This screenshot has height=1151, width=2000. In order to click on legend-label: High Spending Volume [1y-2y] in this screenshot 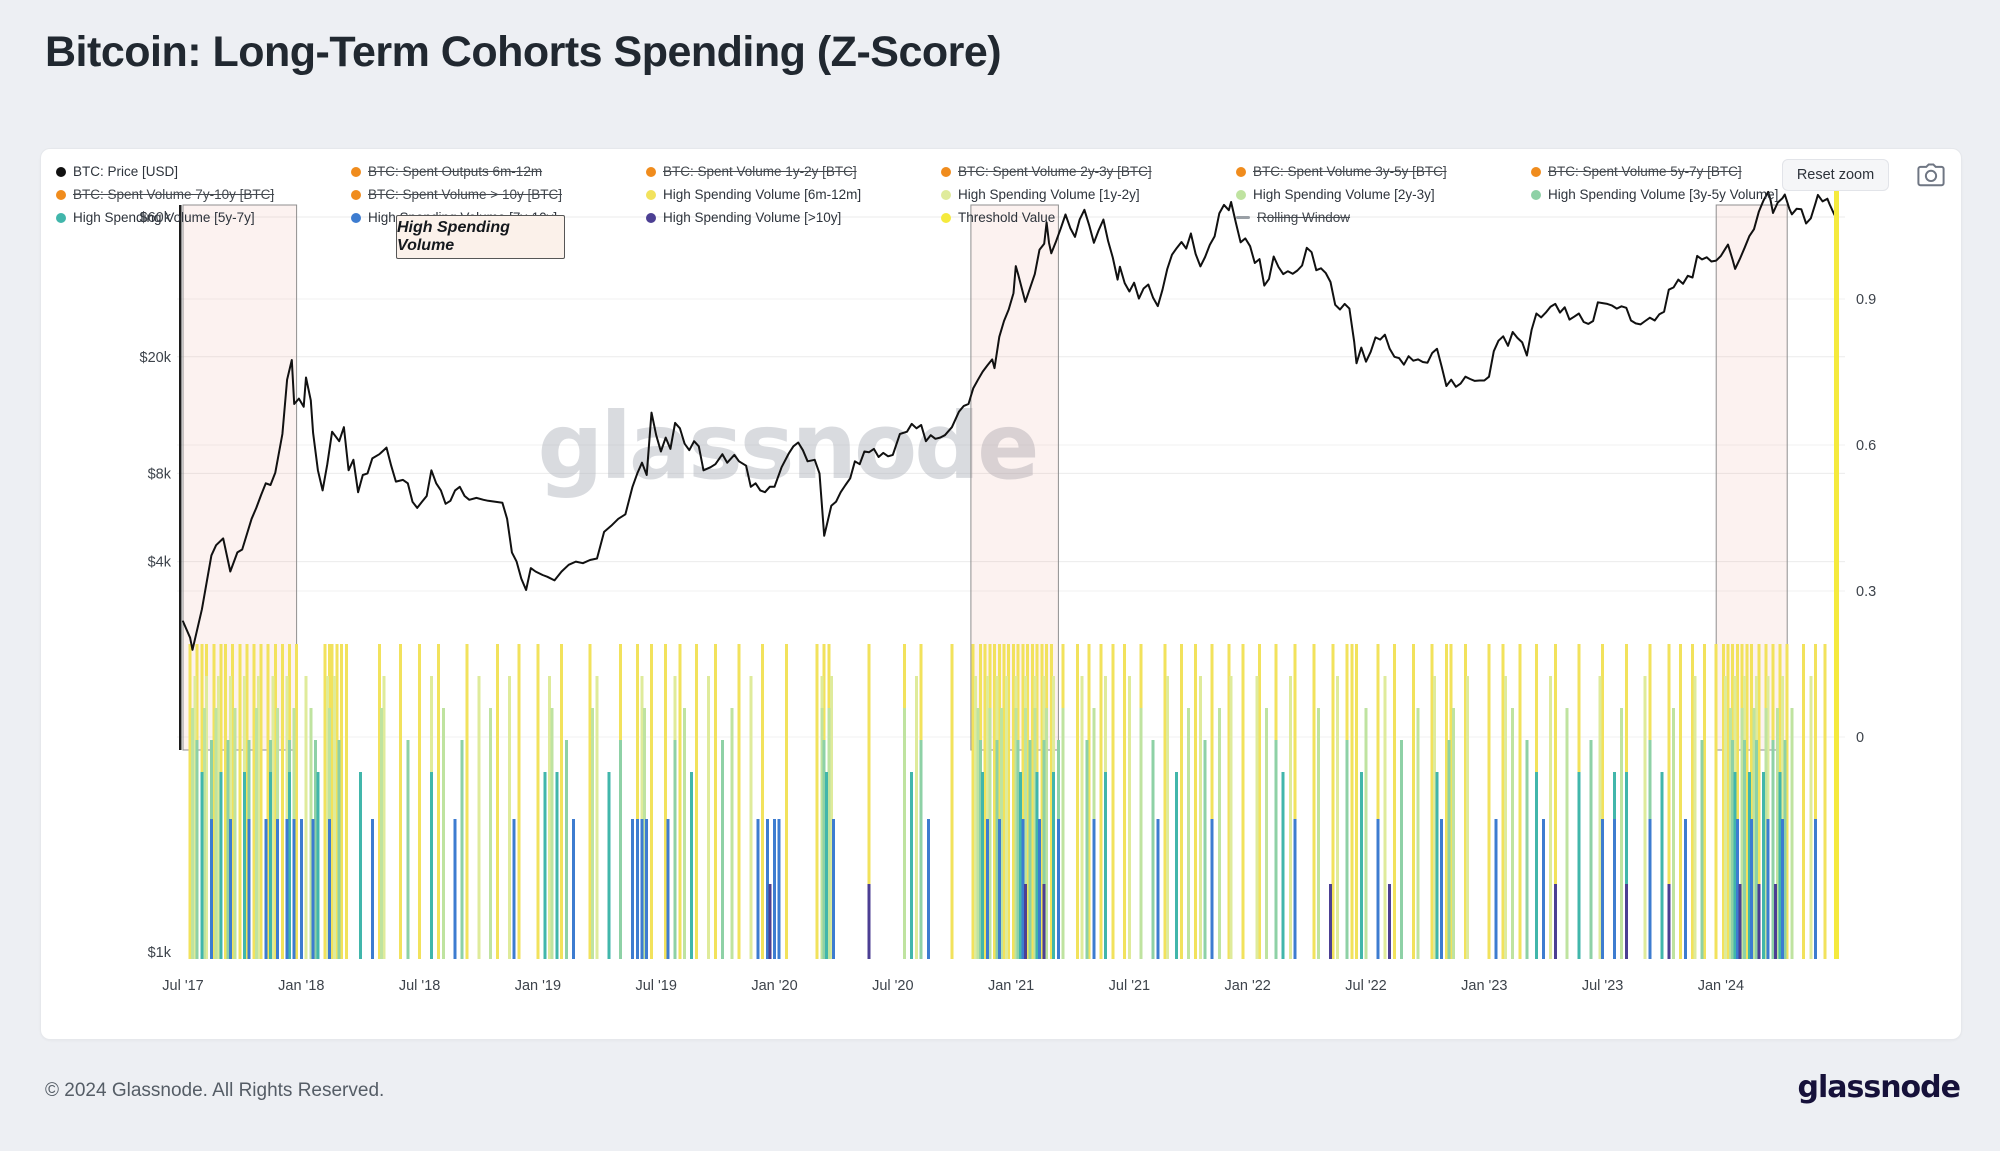, I will do `click(1049, 194)`.